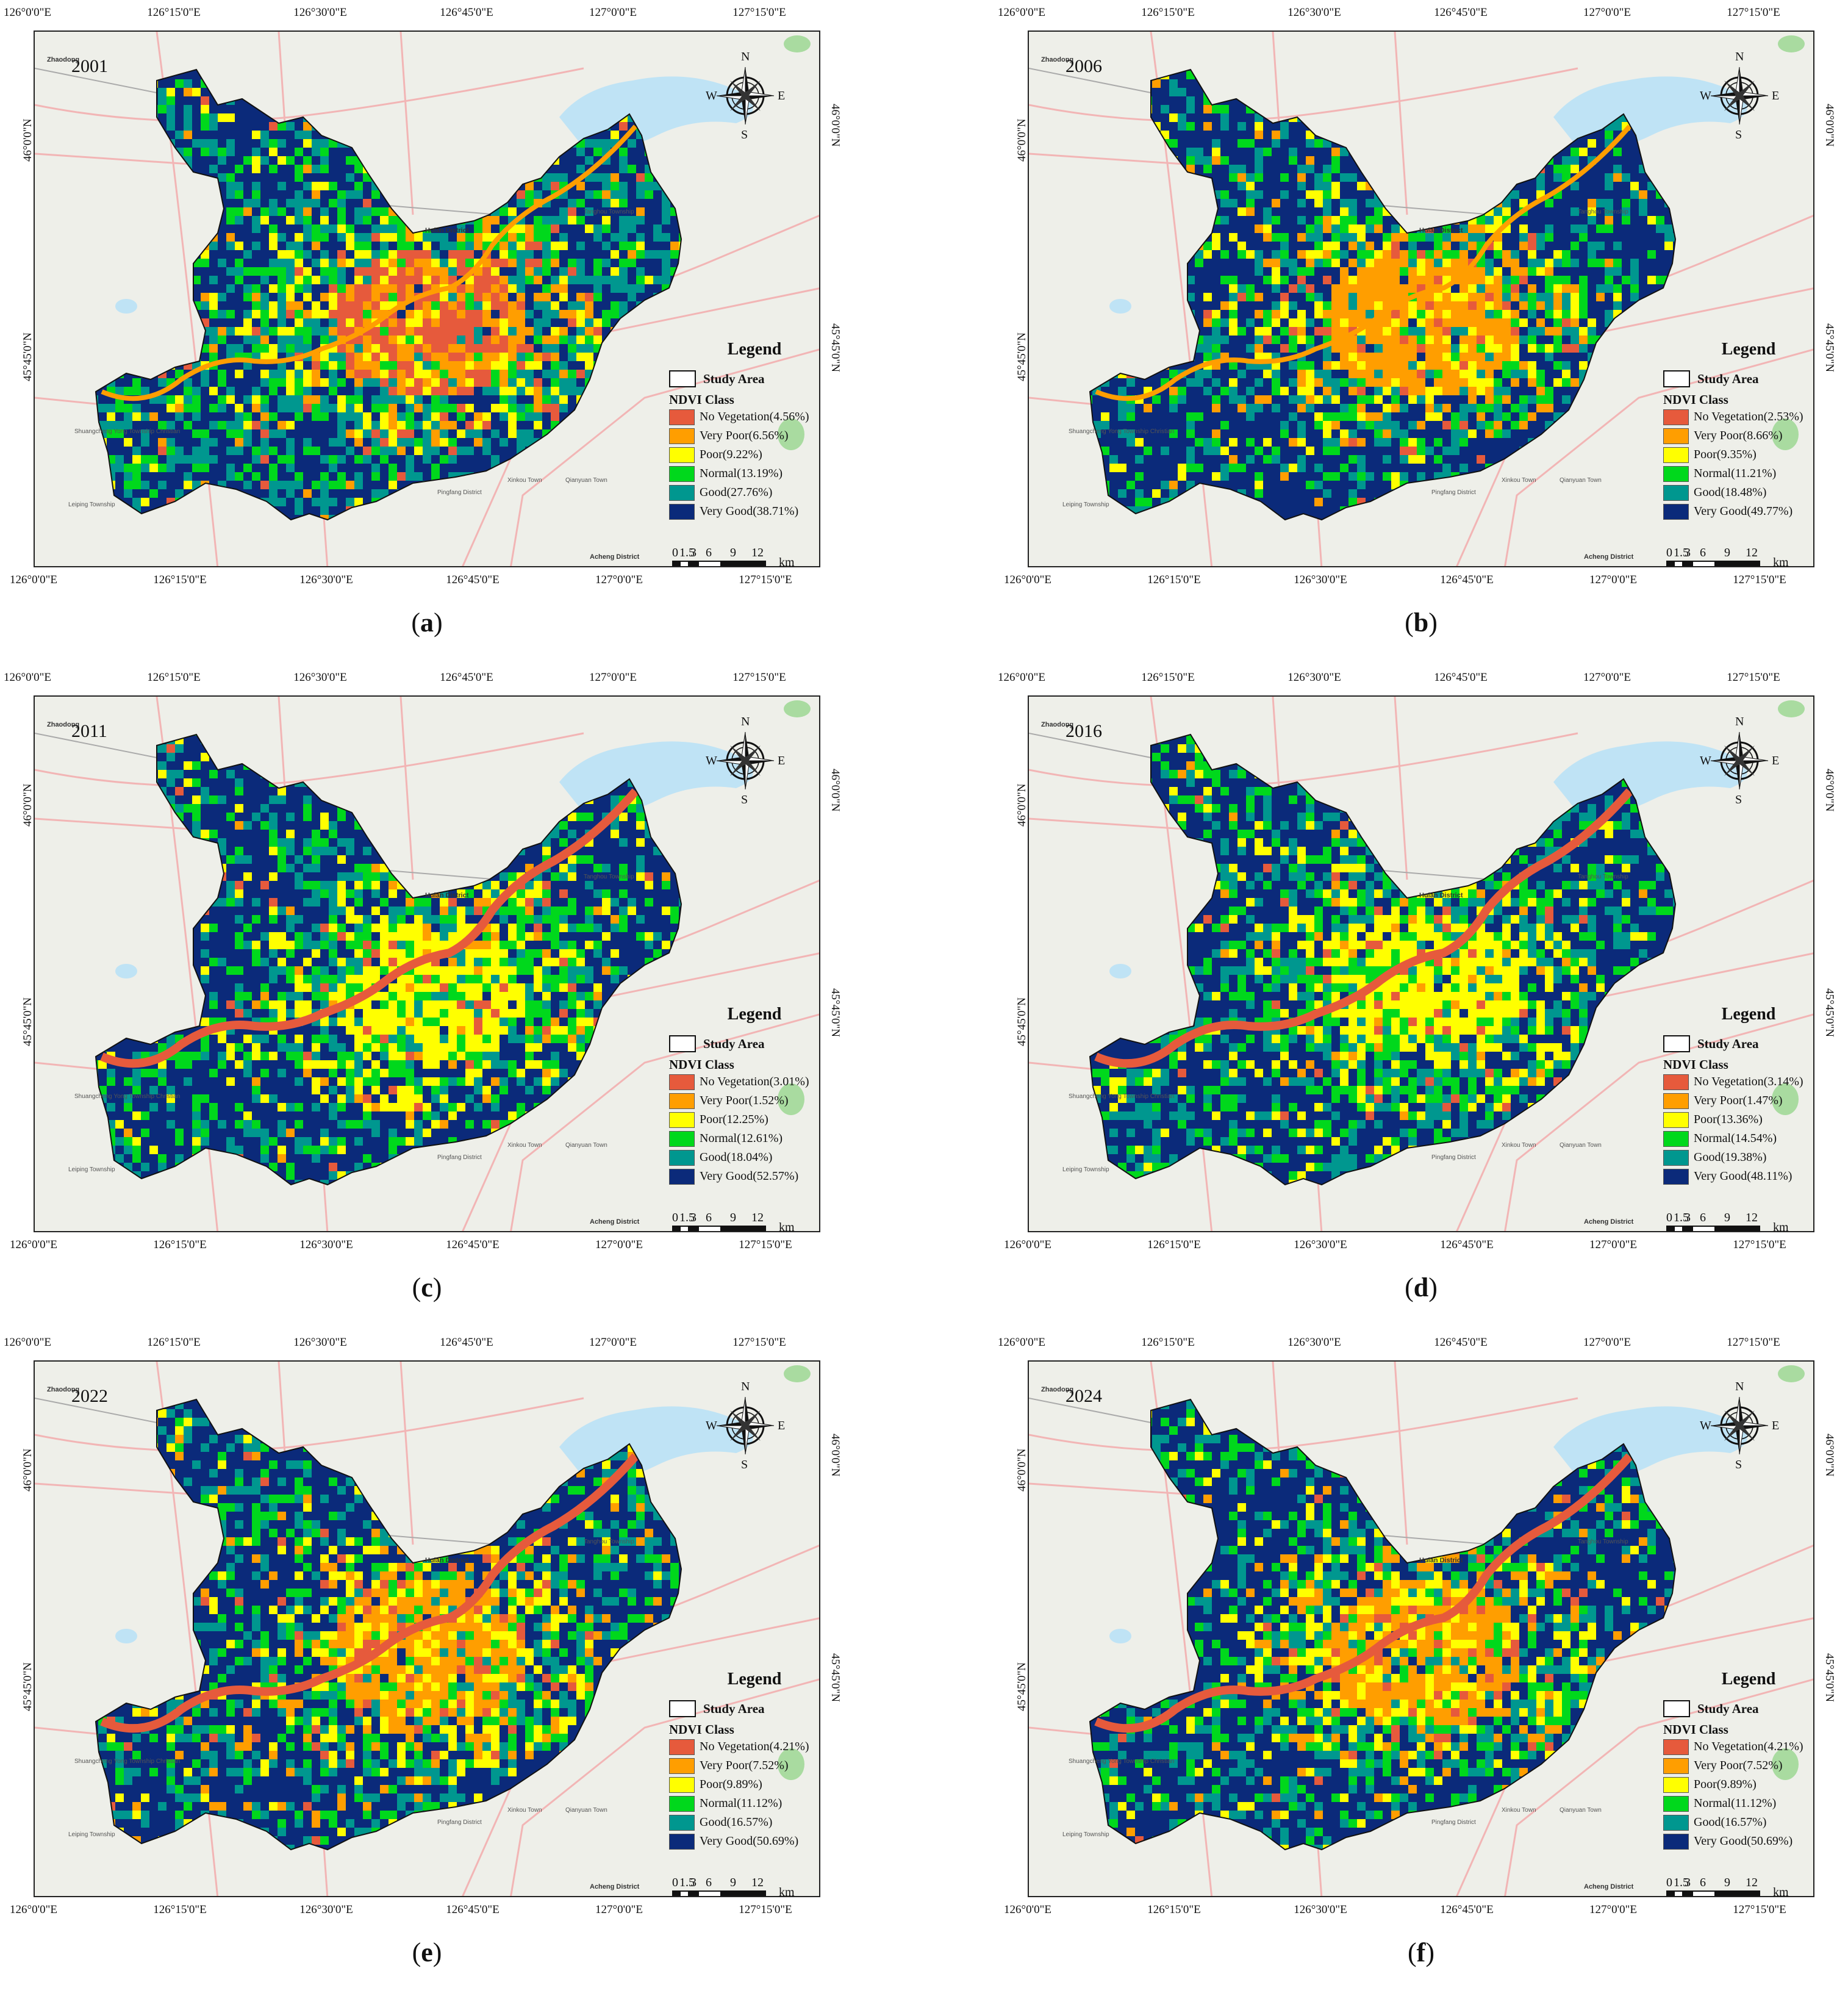 This screenshot has height=2007, width=1848. Describe the element at coordinates (701, 399) in the screenshot. I see `ndvi-class-title: NDVI Class` at that location.